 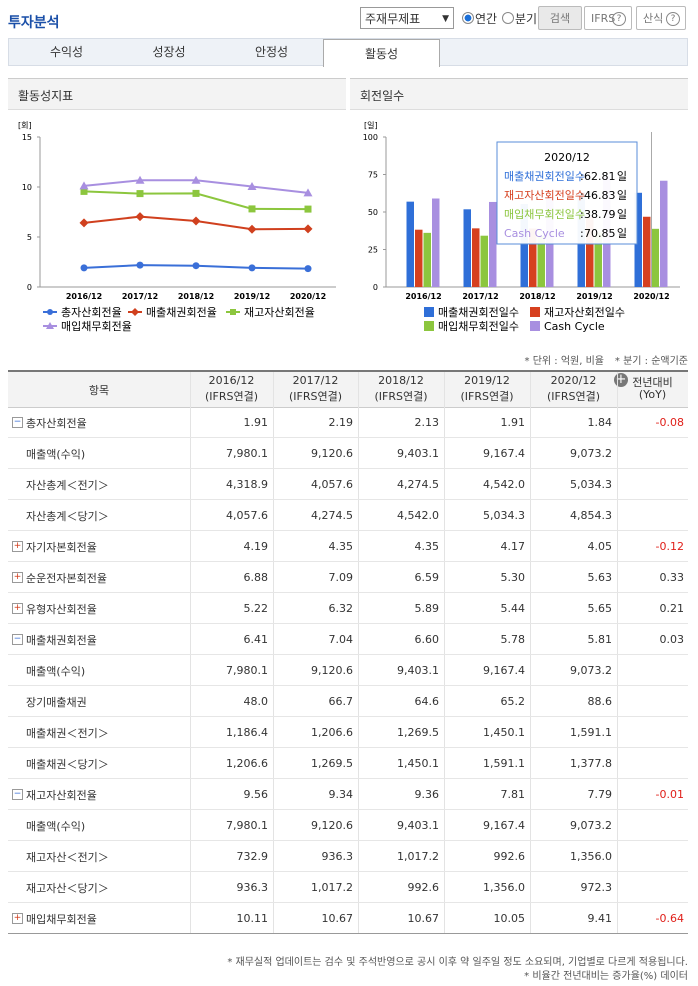 I want to click on cell: 1,377.8, so click(x=591, y=763).